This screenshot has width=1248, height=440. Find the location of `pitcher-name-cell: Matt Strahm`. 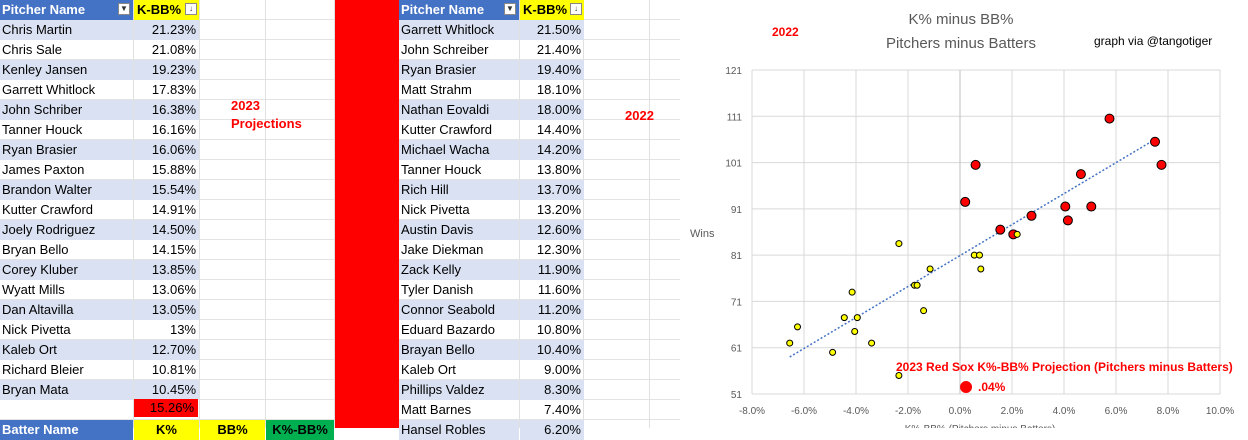

pitcher-name-cell: Matt Strahm is located at coordinates (436, 89).